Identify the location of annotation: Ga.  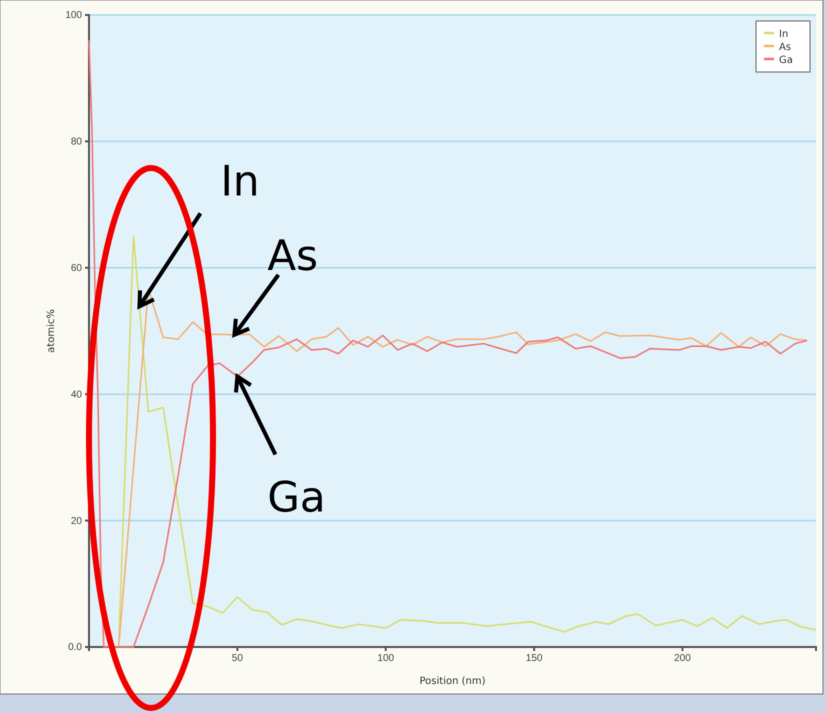
(296, 497).